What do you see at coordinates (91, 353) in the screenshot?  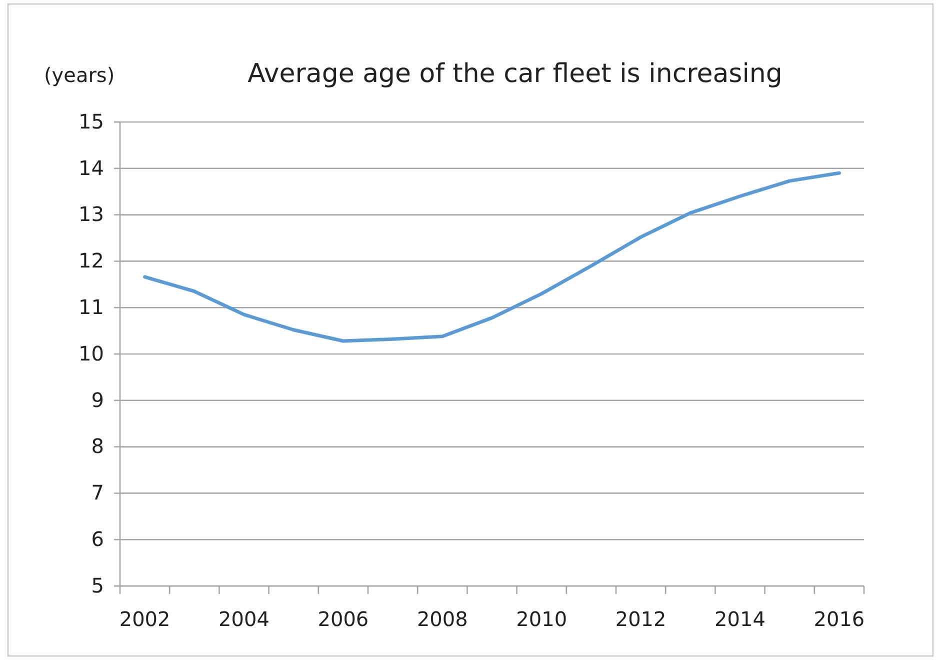 I see `y-tick-label: 10` at bounding box center [91, 353].